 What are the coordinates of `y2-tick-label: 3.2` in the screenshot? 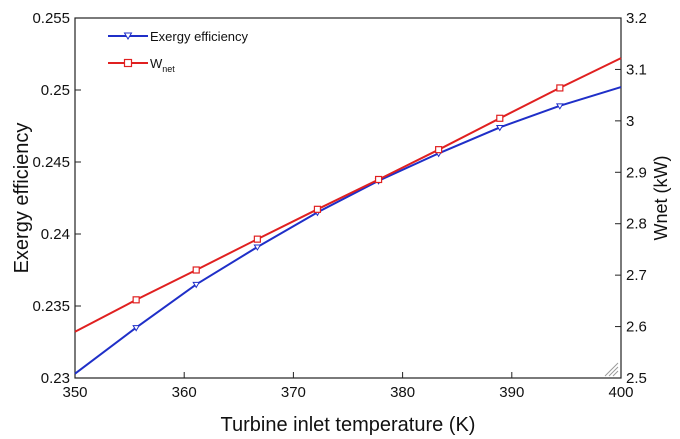 It's located at (636, 18).